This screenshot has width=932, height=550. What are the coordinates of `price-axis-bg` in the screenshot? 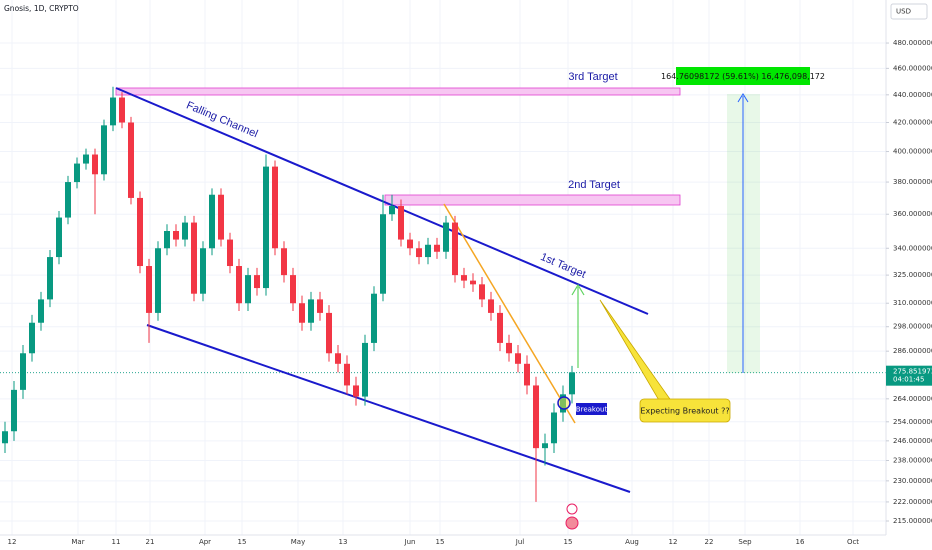 It's located at (909, 275).